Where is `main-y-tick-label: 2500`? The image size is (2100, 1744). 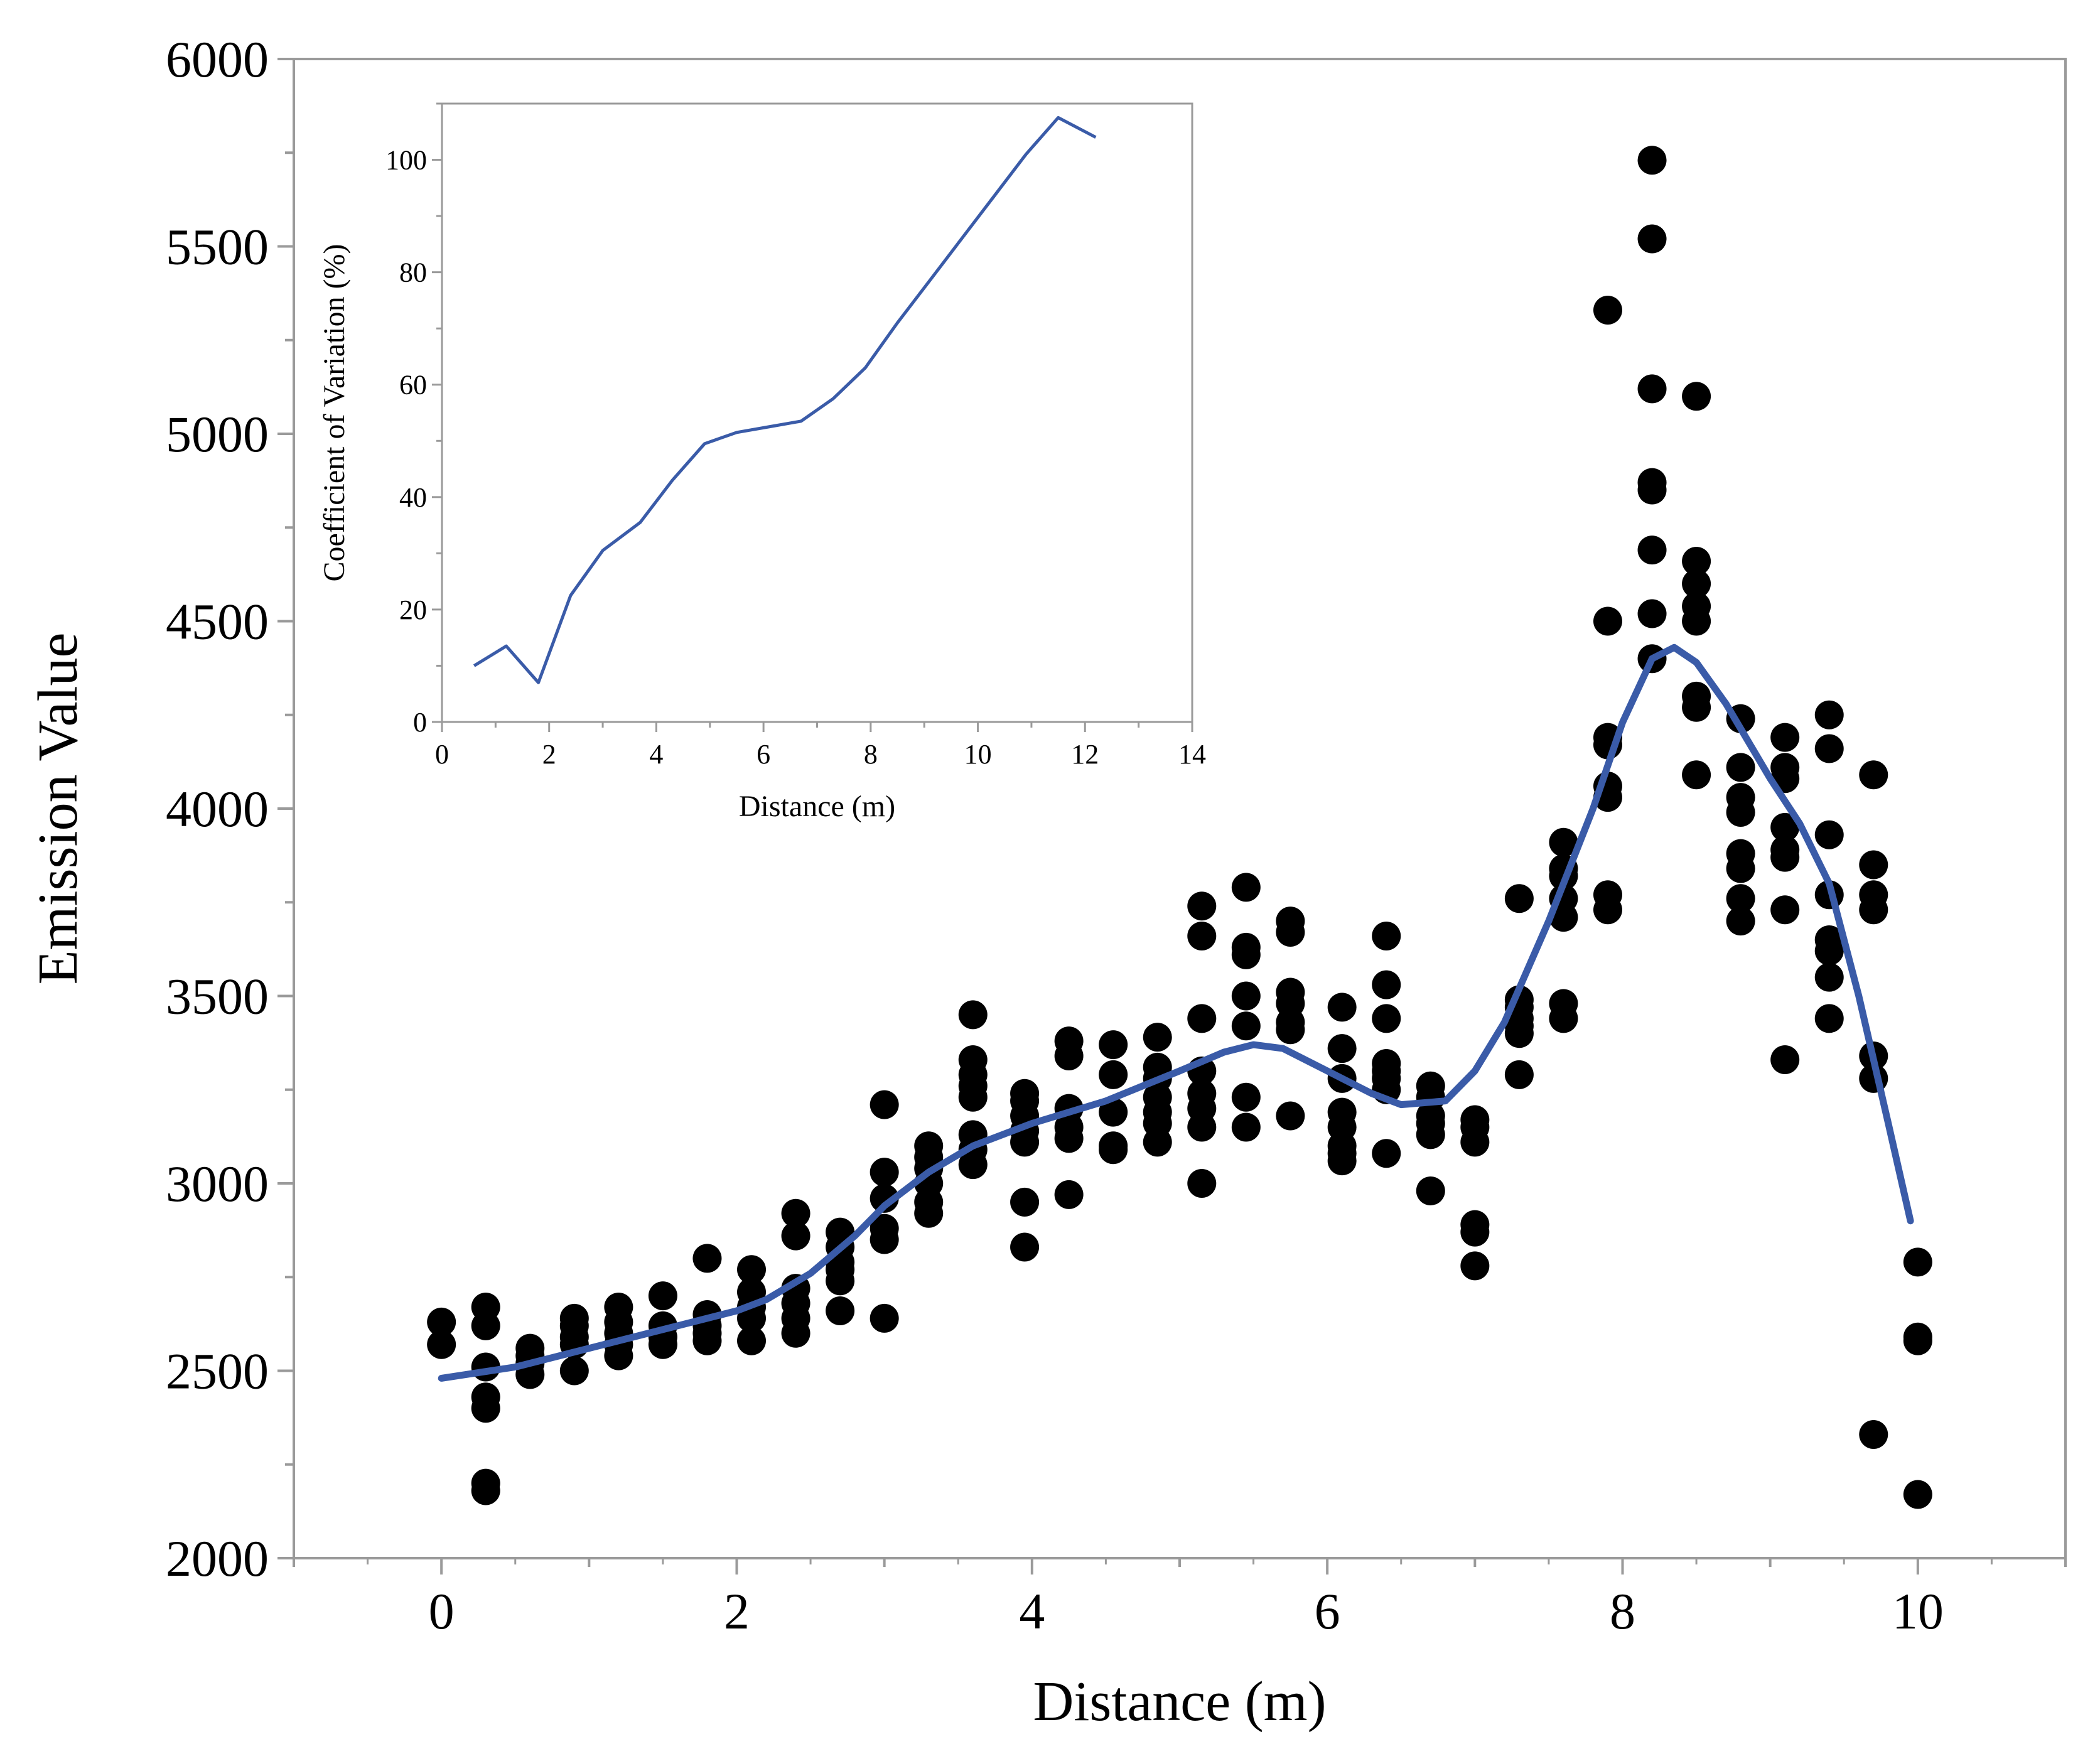 main-y-tick-label: 2500 is located at coordinates (217, 1371).